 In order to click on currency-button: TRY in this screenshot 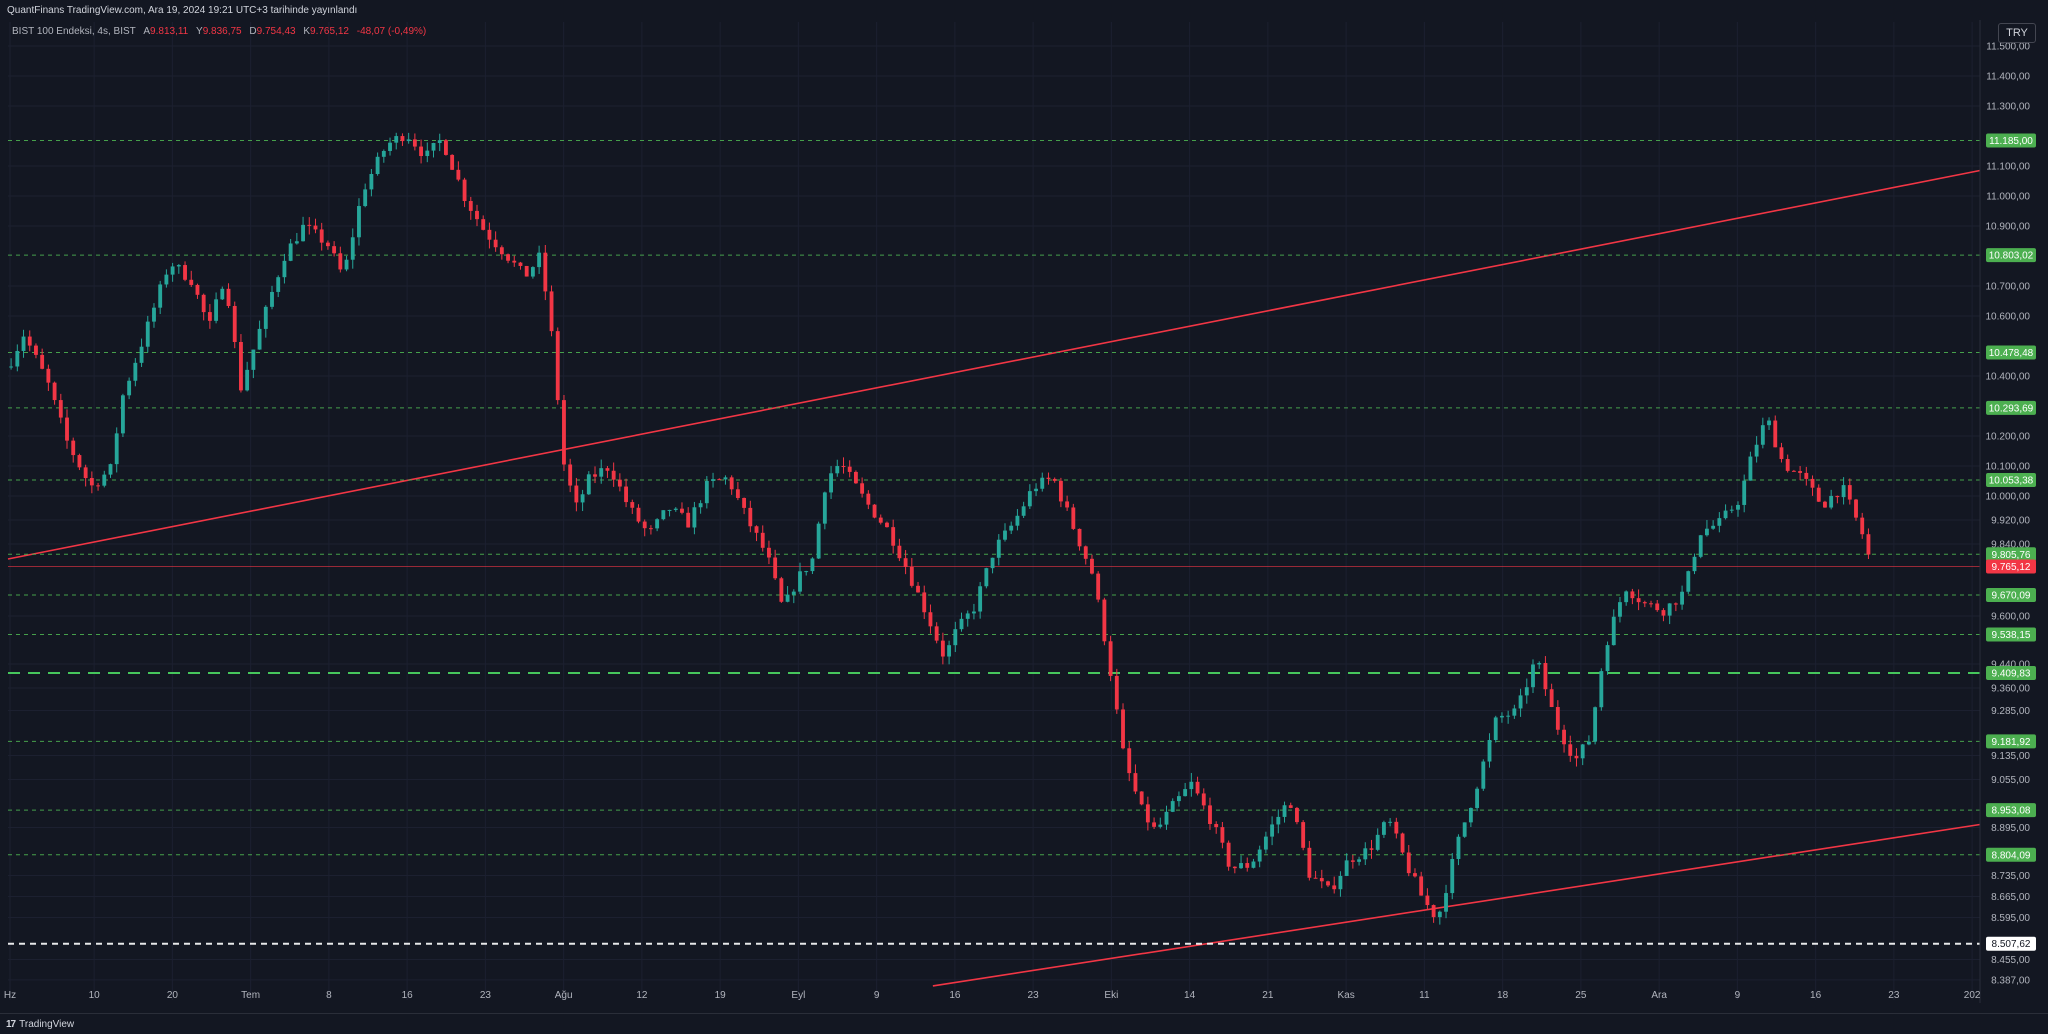, I will do `click(2017, 33)`.